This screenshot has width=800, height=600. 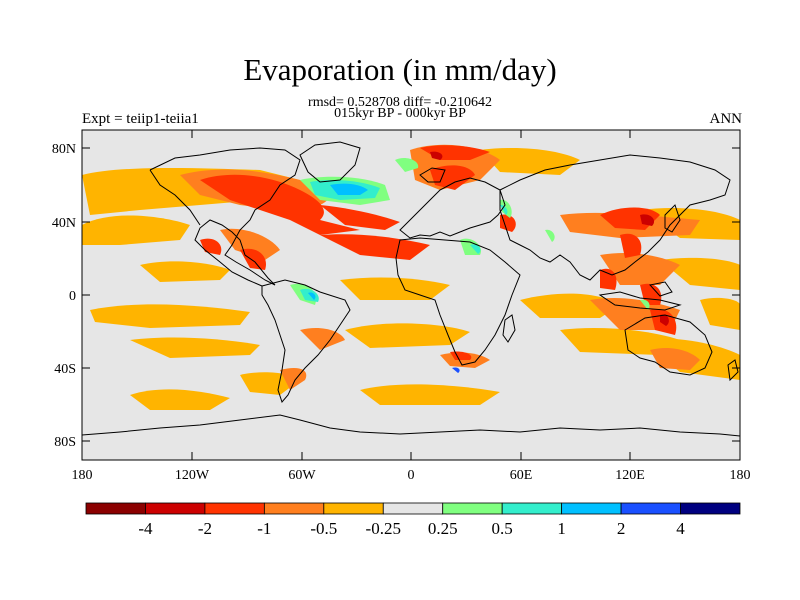 I want to click on colorbar-labels: -4 -2 -1 -0.5 -0.25 0.25 0.5 1 2 4, so click(x=411, y=528).